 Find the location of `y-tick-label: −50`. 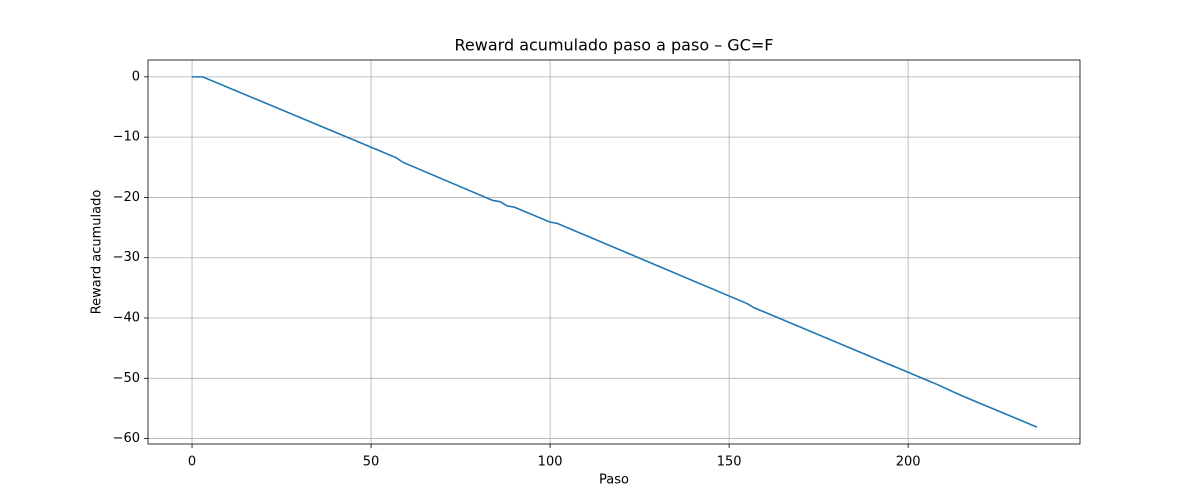

y-tick-label: −50 is located at coordinates (126, 378).